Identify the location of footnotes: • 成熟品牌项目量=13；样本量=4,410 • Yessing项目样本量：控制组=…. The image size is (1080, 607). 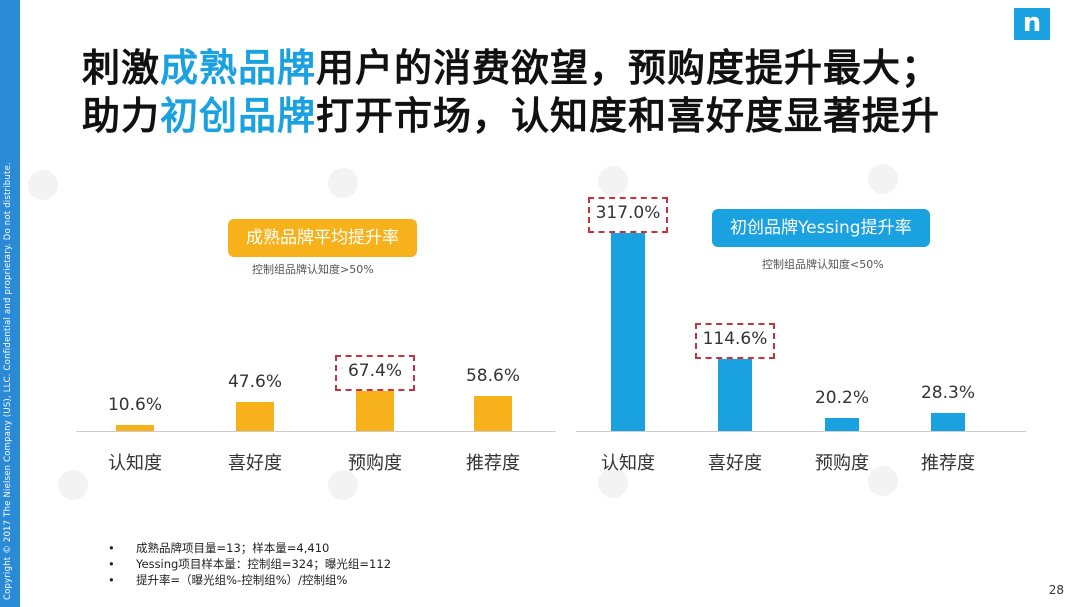
(249, 564).